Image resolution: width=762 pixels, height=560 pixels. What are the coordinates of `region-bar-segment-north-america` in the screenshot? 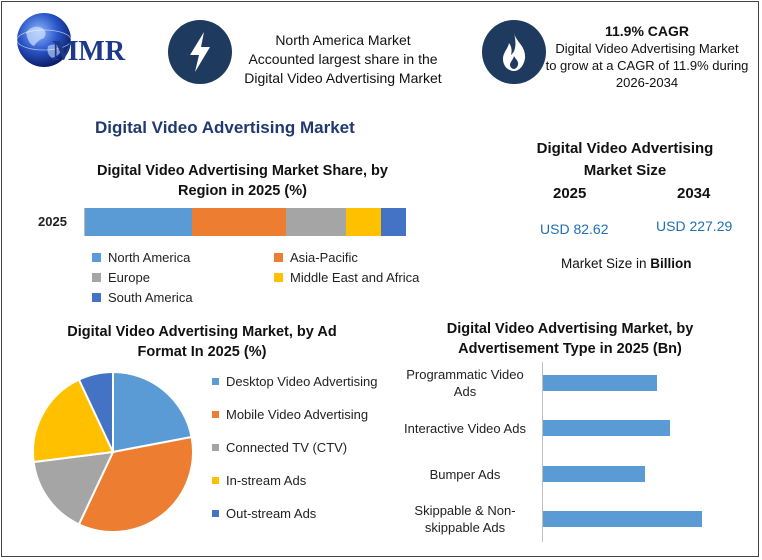 It's located at (138, 222).